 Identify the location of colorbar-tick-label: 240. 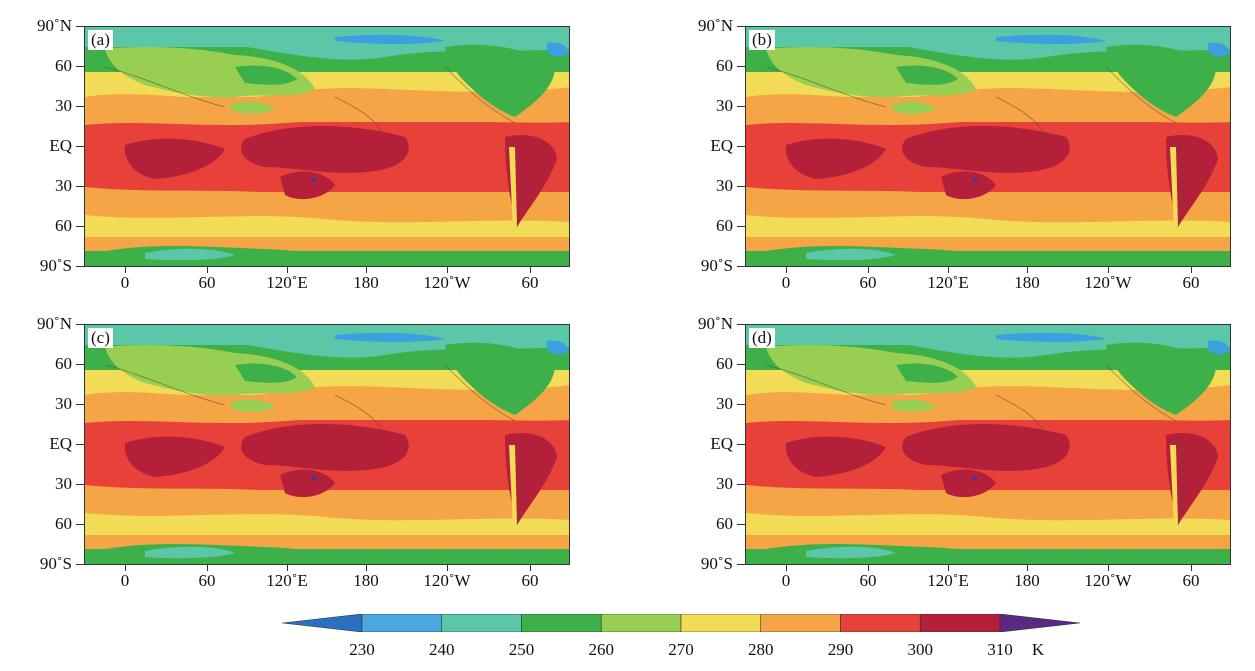
(442, 649).